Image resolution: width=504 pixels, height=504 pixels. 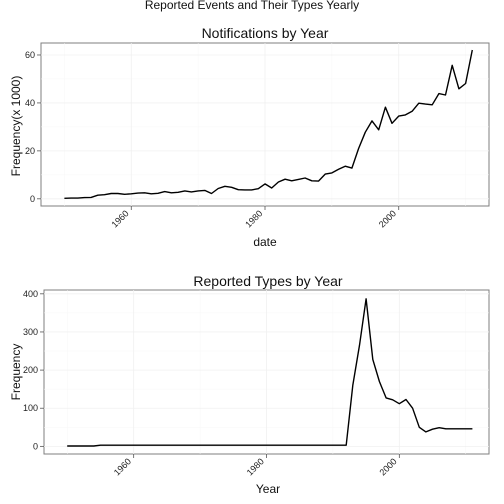 What do you see at coordinates (30, 408) in the screenshot?
I see `y-tick-label: 100` at bounding box center [30, 408].